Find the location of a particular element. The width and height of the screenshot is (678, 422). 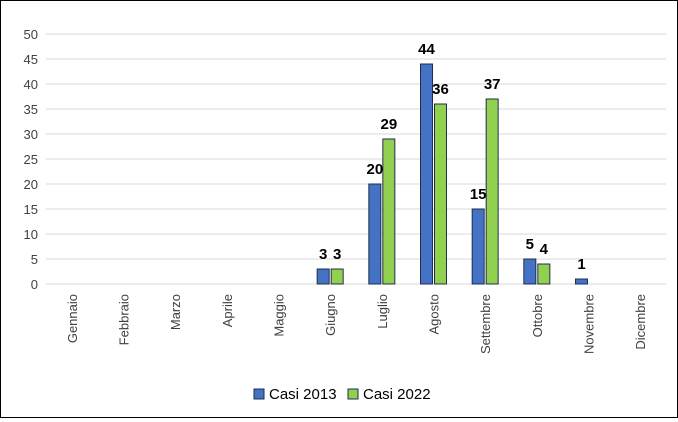

x-tick-label: Maggio is located at coordinates (279, 315).